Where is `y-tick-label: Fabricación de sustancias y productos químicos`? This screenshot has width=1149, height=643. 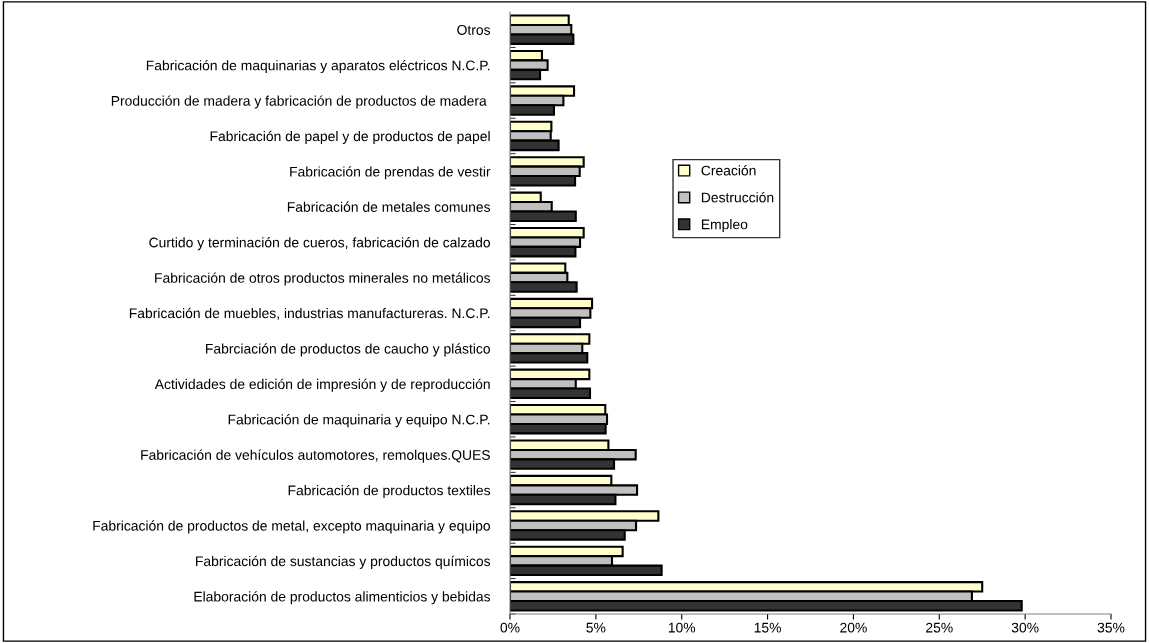
y-tick-label: Fabricación de sustancias y productos químicos is located at coordinates (343, 562).